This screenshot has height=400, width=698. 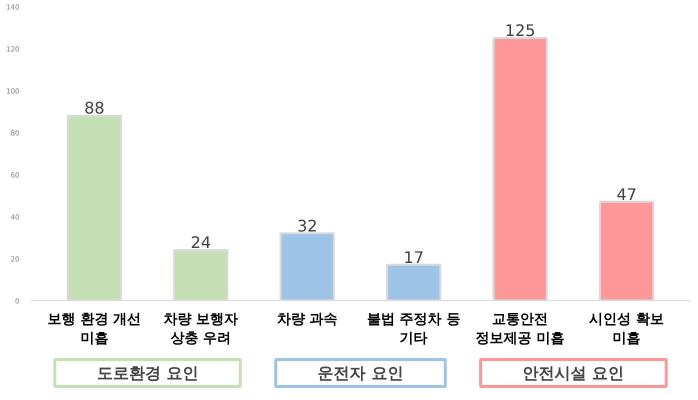 I want to click on data-label: 24, so click(x=200, y=242).